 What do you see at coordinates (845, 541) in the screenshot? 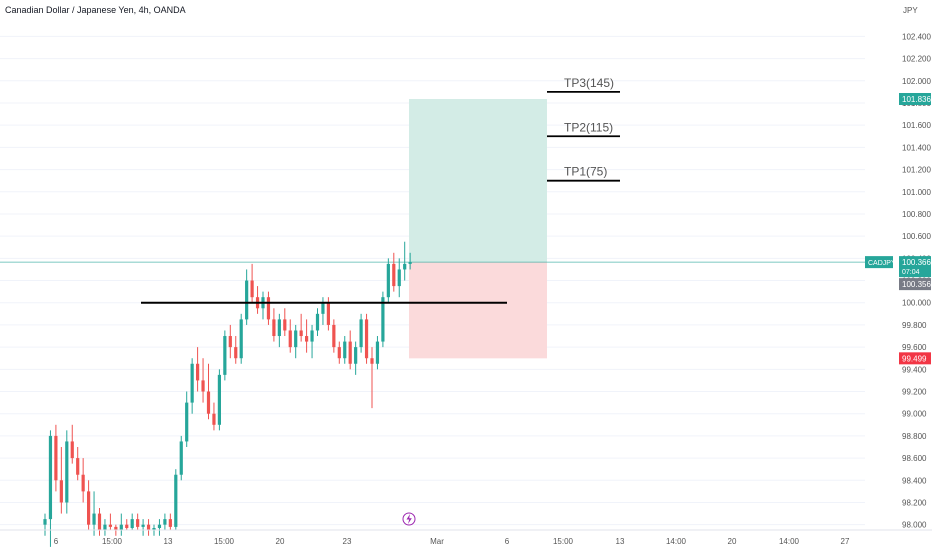
I see `x-tick-label: 27` at bounding box center [845, 541].